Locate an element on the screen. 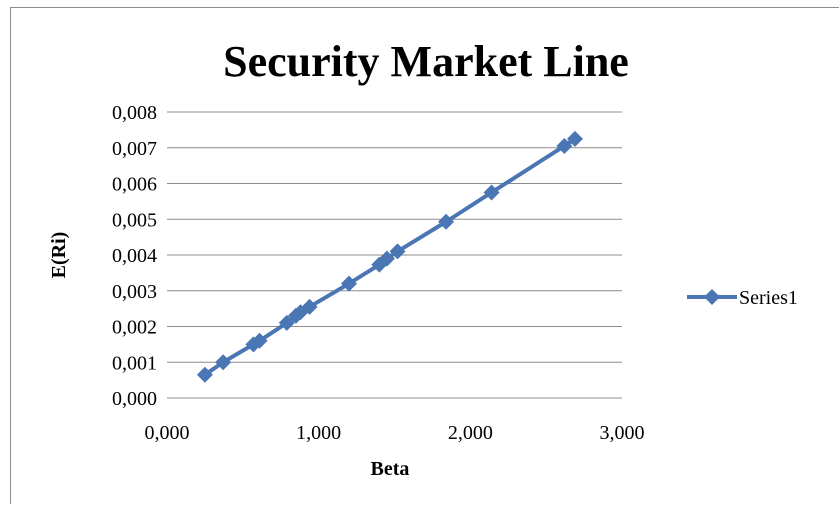 The height and width of the screenshot is (510, 840). legend: Series1 is located at coordinates (742, 298).